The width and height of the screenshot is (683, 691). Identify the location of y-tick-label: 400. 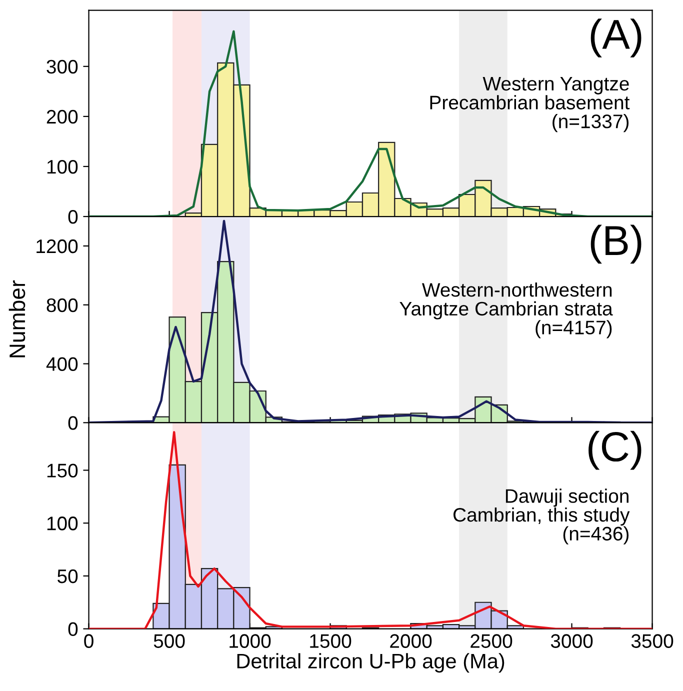
(62, 364).